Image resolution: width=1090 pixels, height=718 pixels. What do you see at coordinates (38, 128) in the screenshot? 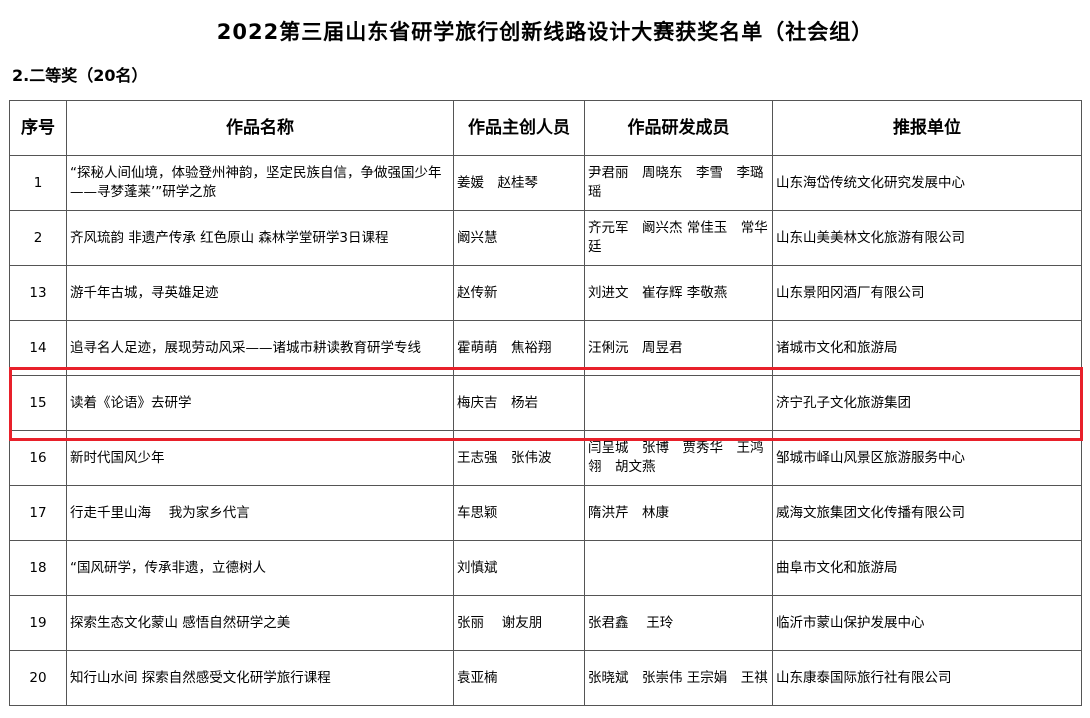
I see `header-index: 序号` at bounding box center [38, 128].